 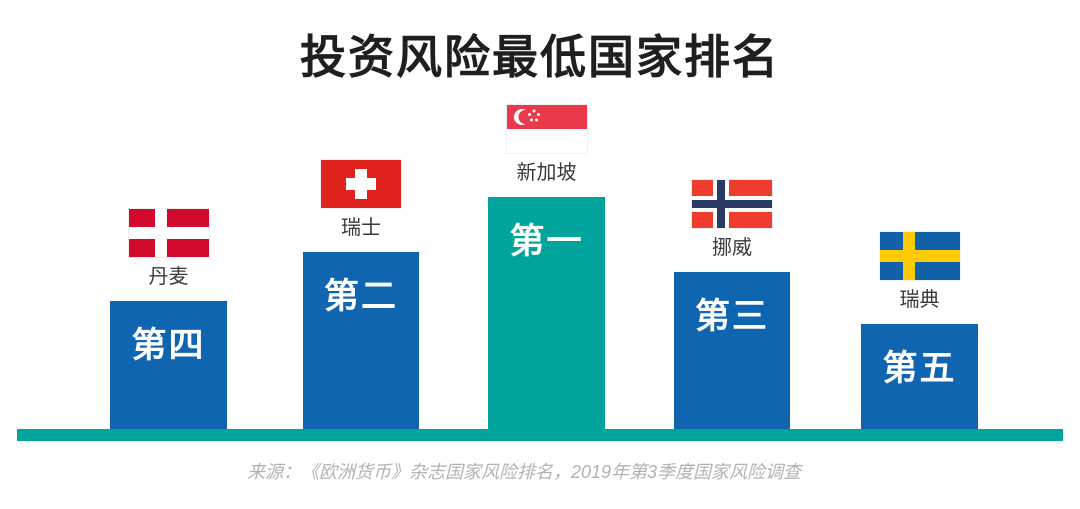 I want to click on rank-label: 第一, so click(x=546, y=241).